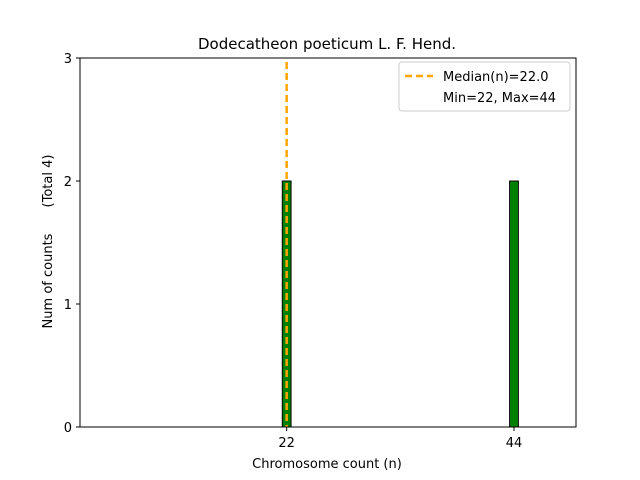  I want to click on x-tick-label-44: 44, so click(514, 443).